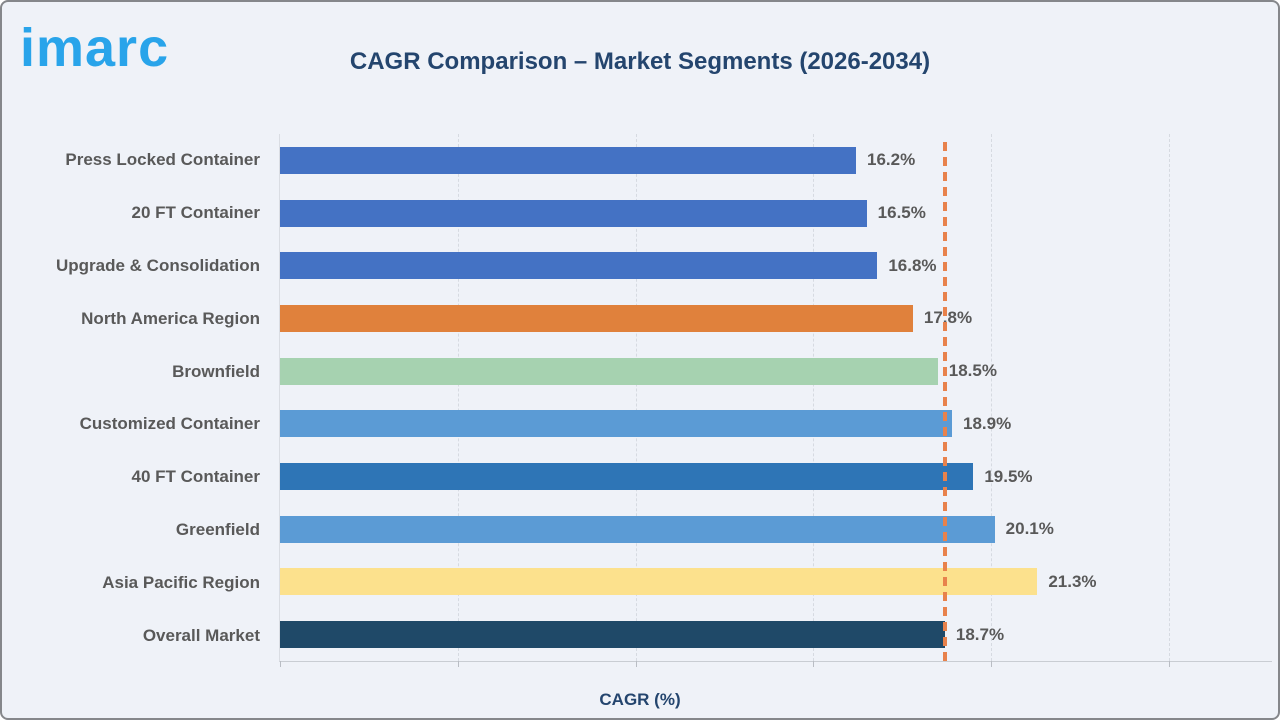 The height and width of the screenshot is (720, 1280). What do you see at coordinates (1029, 529) in the screenshot?
I see `bar-value-label: 20.1%` at bounding box center [1029, 529].